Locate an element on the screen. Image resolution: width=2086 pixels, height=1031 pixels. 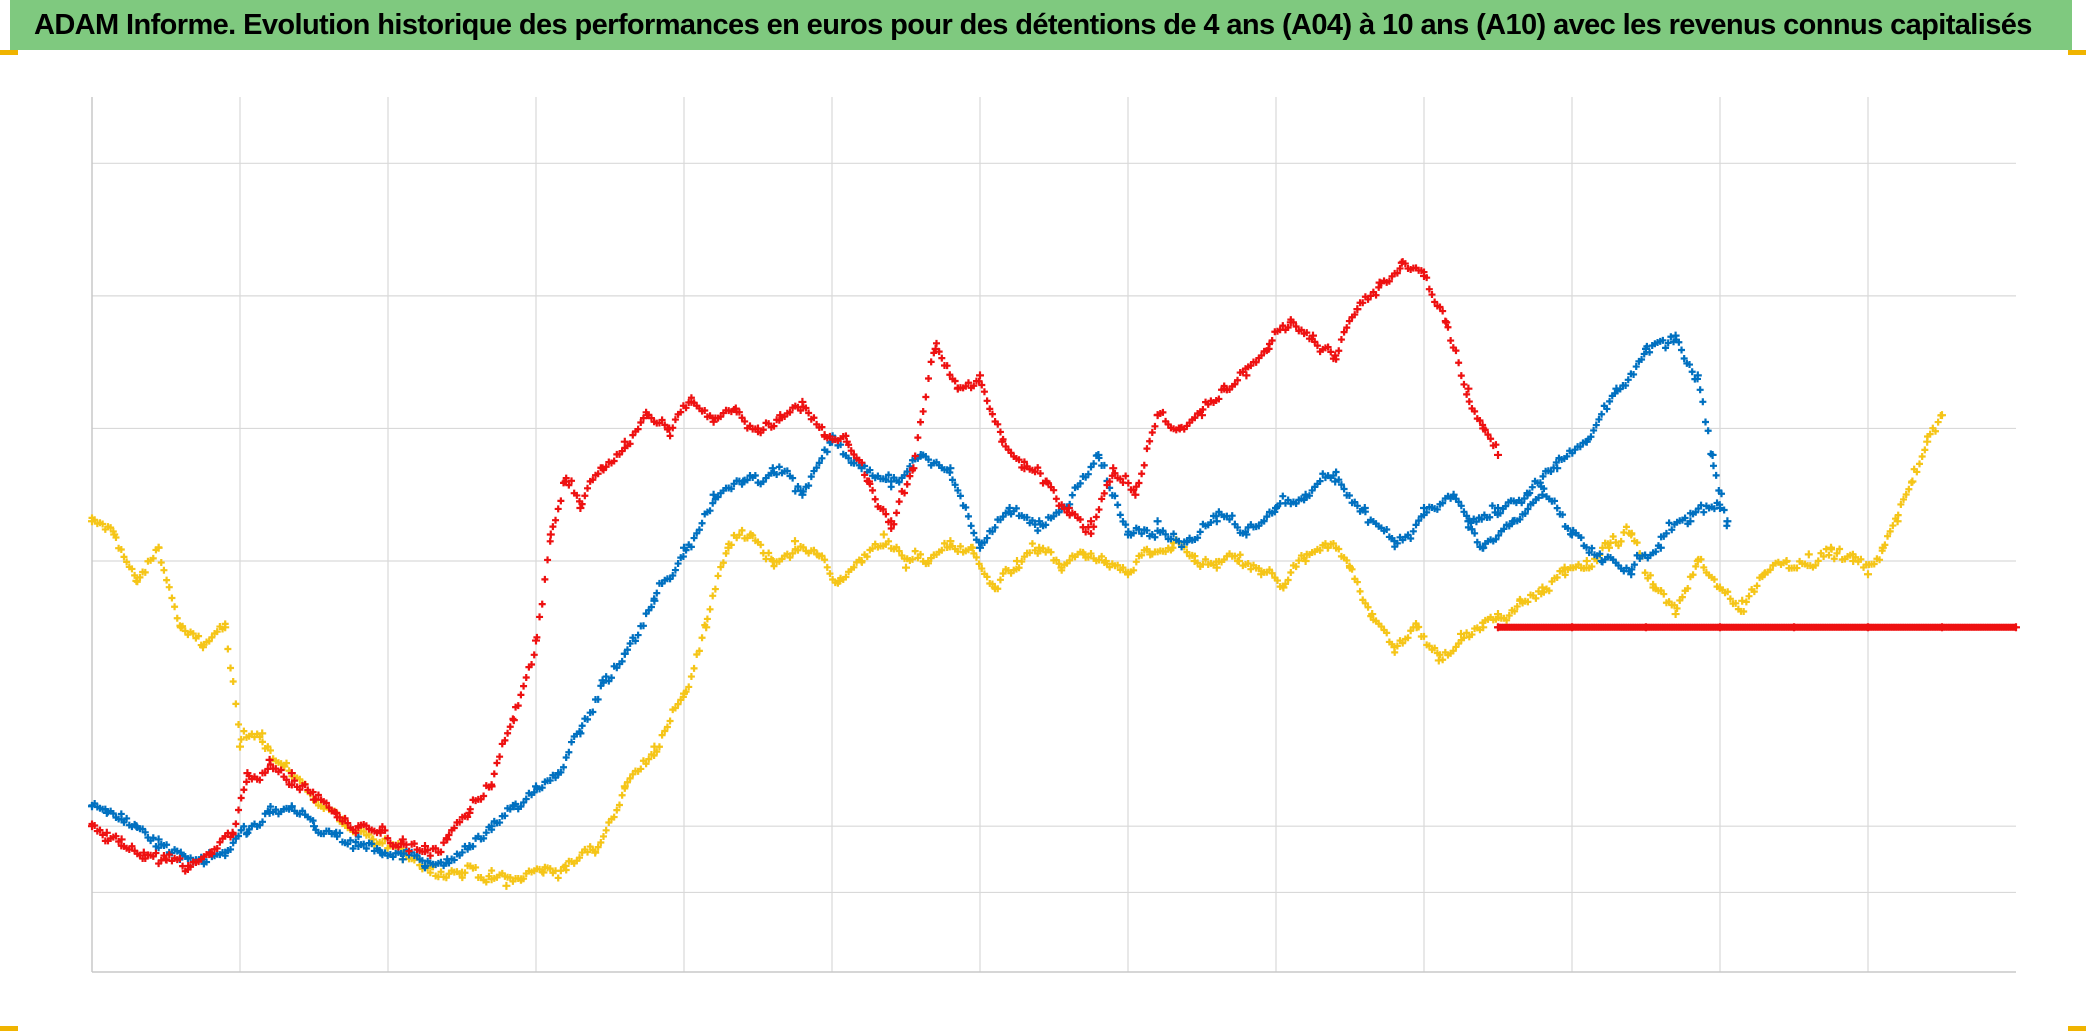
corner-mark-top-right is located at coordinates (2077, 52).